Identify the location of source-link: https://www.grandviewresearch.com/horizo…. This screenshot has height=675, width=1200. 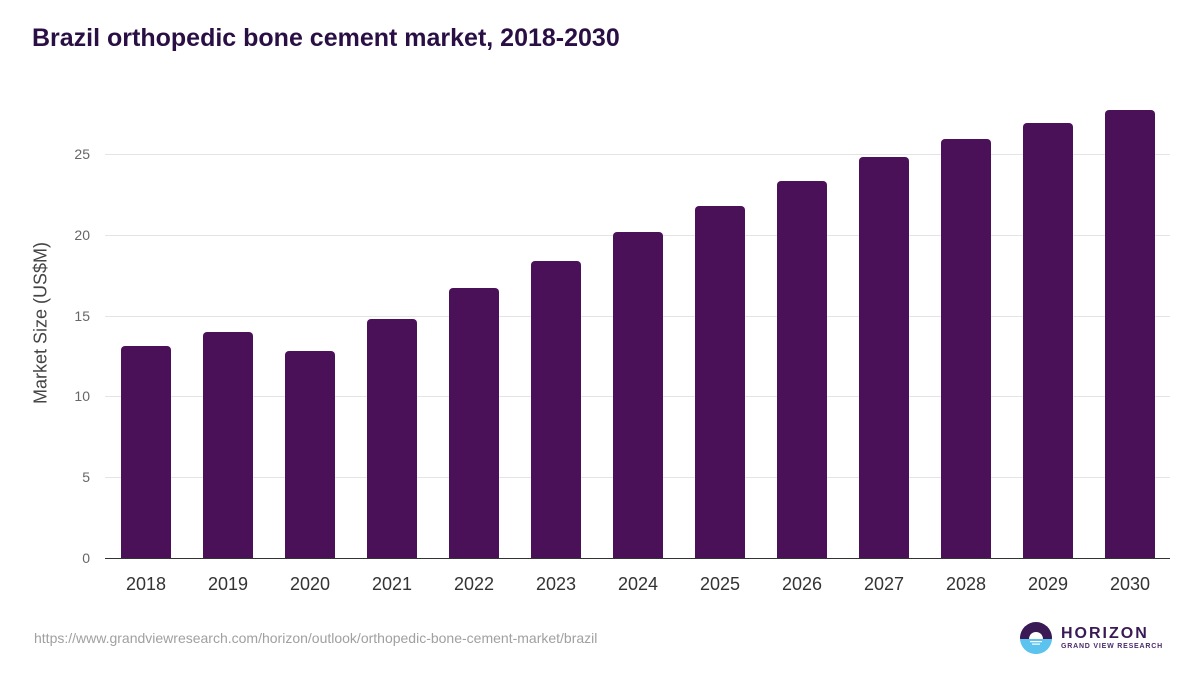
(316, 638).